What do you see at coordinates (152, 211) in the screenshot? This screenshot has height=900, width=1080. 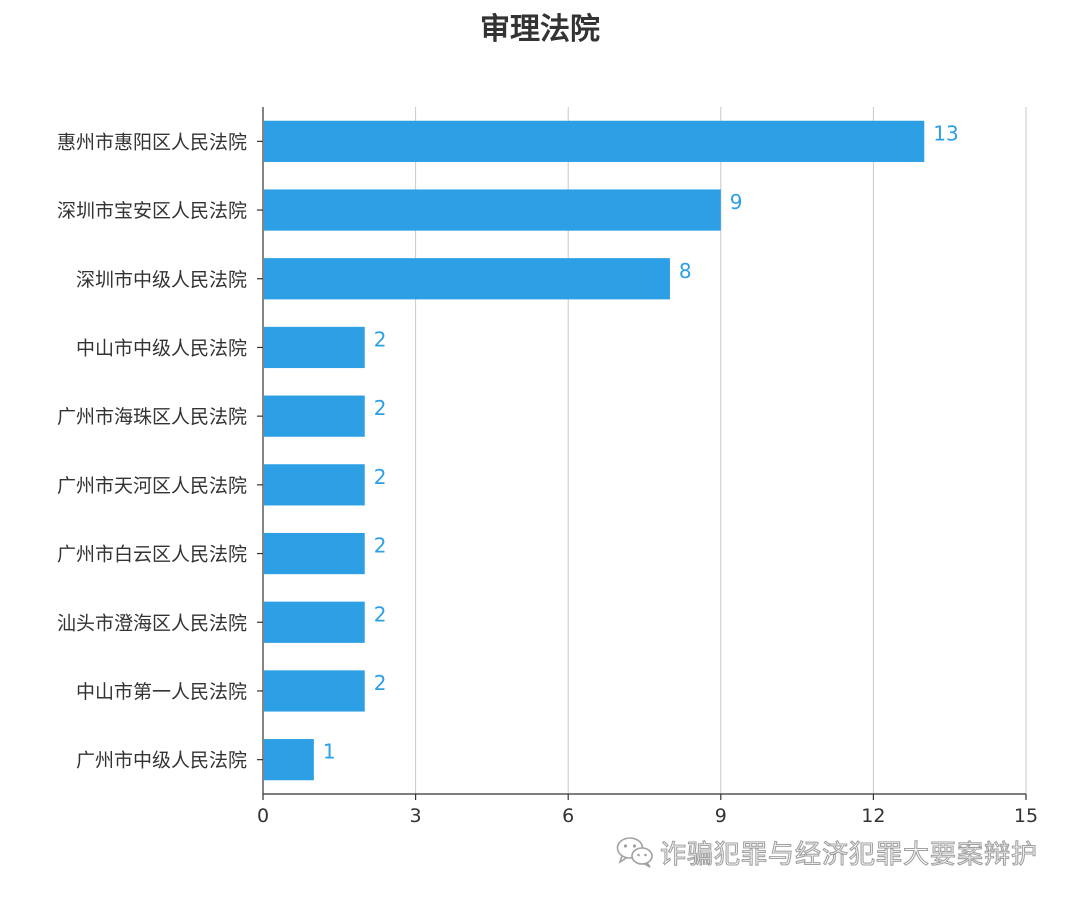 I see `category-label: 深圳市宝安区人民法院` at bounding box center [152, 211].